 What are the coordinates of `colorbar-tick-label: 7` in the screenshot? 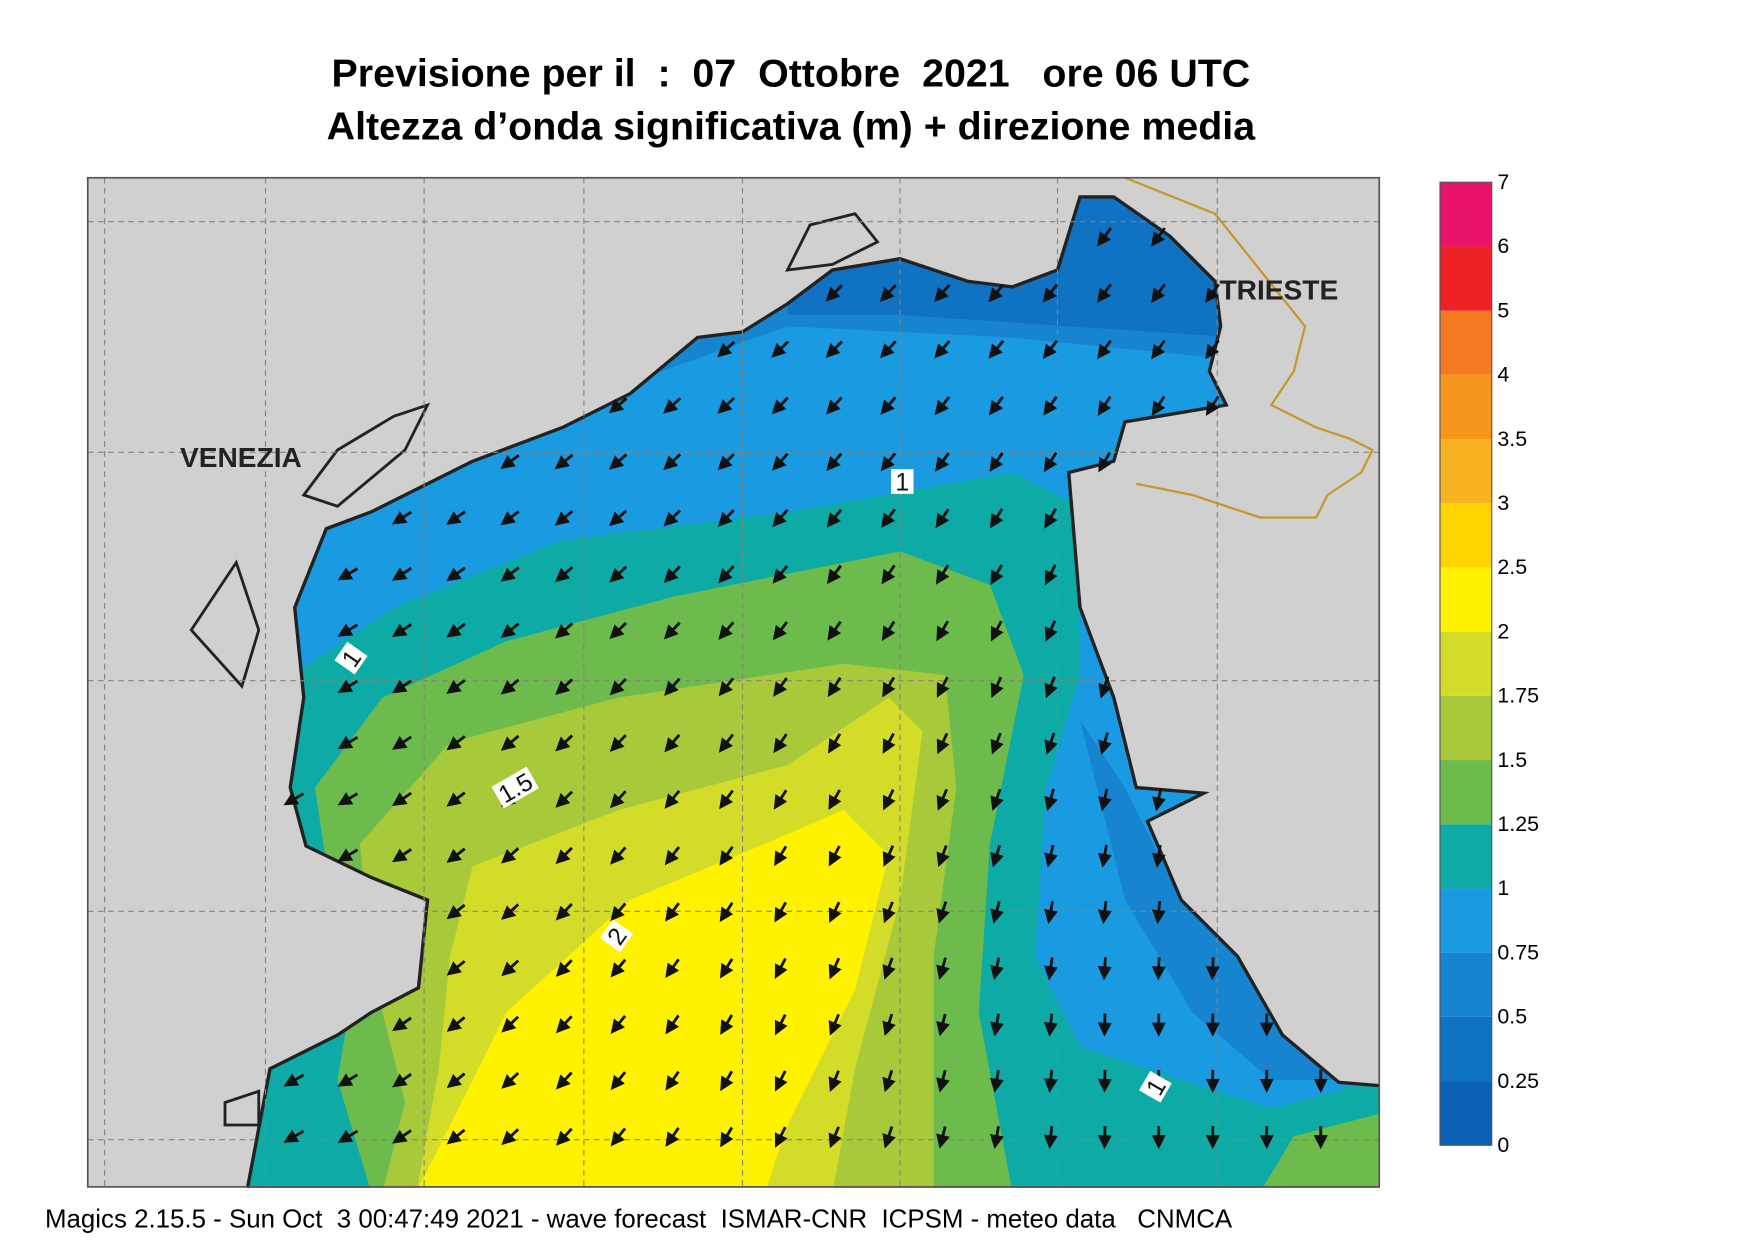 It's located at (1503, 182).